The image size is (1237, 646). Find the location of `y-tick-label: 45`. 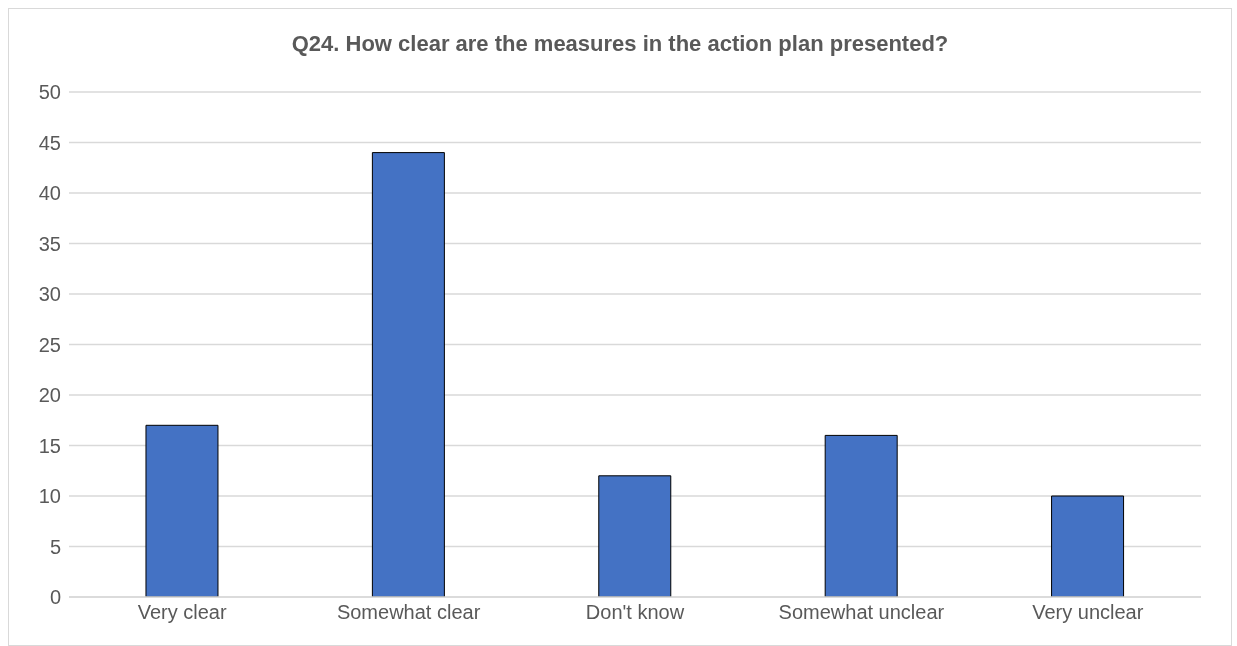

y-tick-label: 45 is located at coordinates (49, 142).